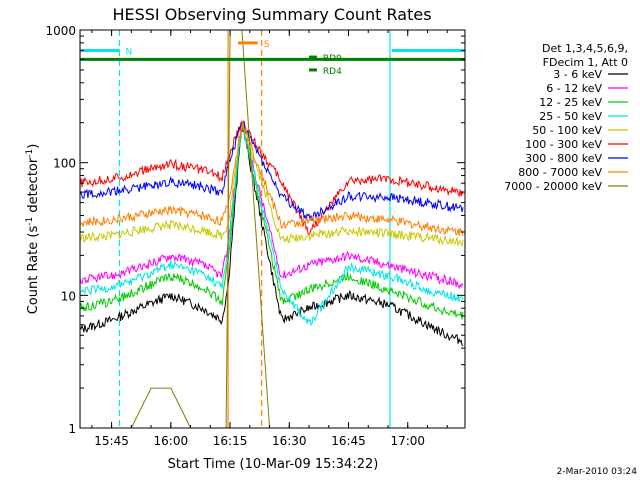 This screenshot has width=640, height=480. Describe the element at coordinates (171, 441) in the screenshot. I see `x-tick-label: 16:00` at that location.